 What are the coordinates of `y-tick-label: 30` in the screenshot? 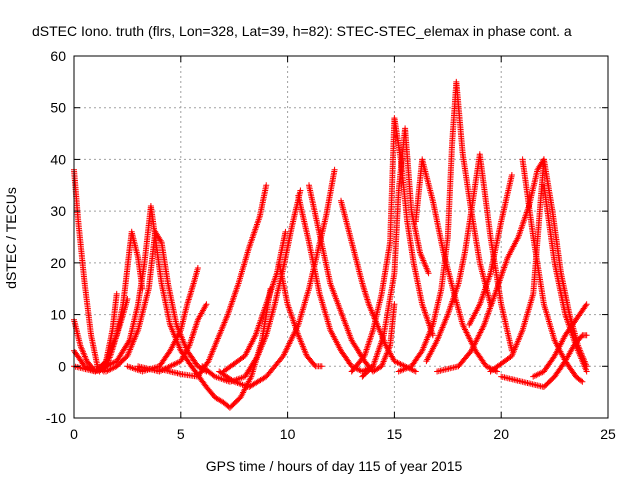 It's located at (58, 211).